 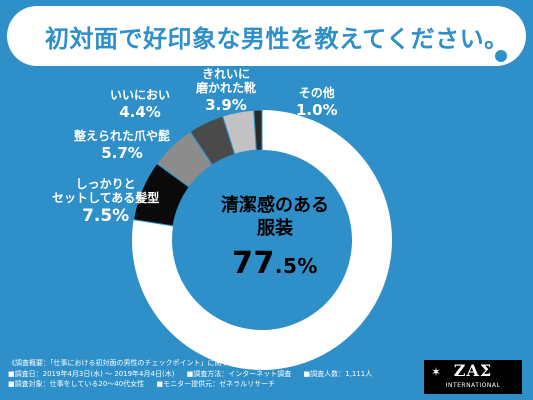 I want to click on company-logo: ✶ ZAΣ INTERNATIONAL, so click(x=473, y=377).